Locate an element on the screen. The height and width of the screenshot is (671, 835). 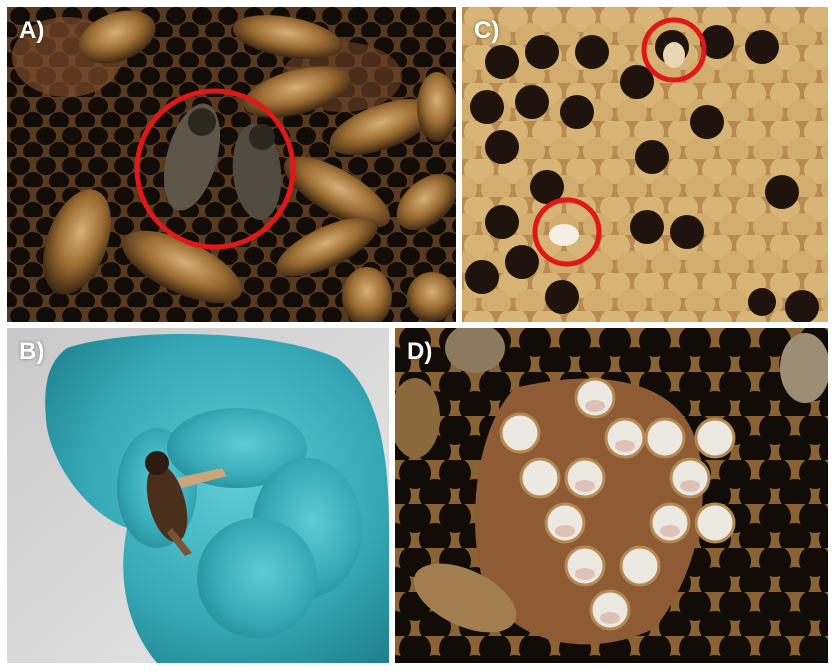
panel-label-d: D) is located at coordinates (420, 351).